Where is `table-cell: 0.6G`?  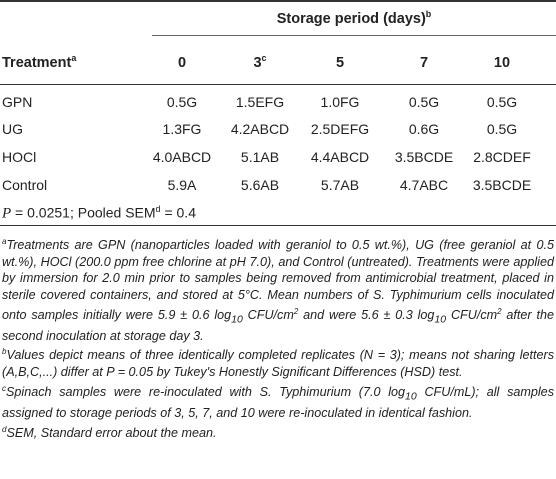
table-cell: 0.6G is located at coordinates (424, 129).